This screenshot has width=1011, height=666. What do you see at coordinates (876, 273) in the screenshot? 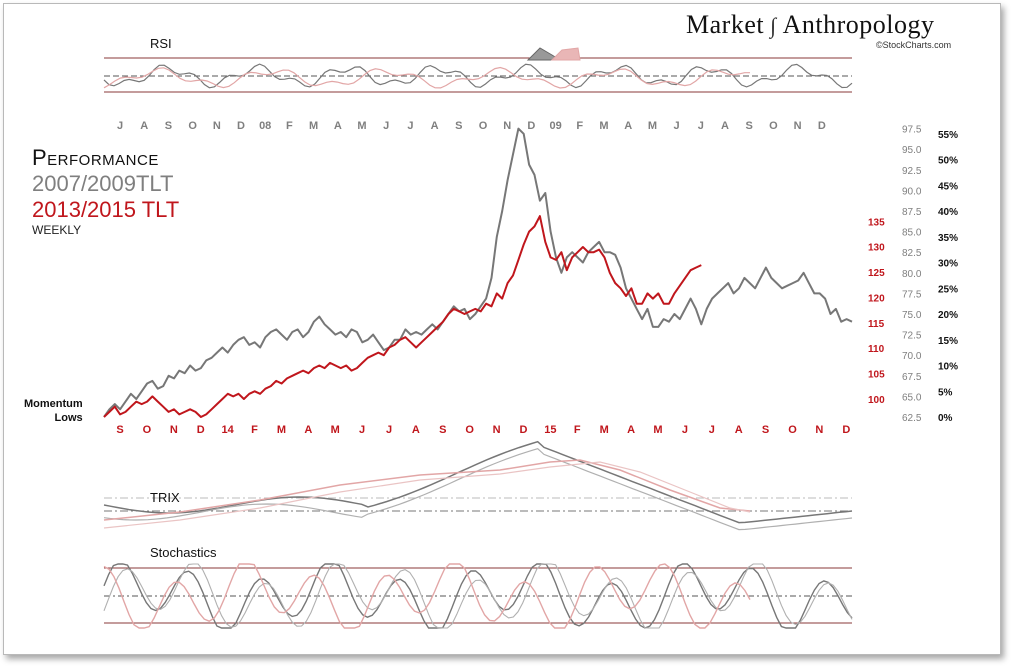
I see `price-2013-axis-tick: 125` at bounding box center [876, 273].